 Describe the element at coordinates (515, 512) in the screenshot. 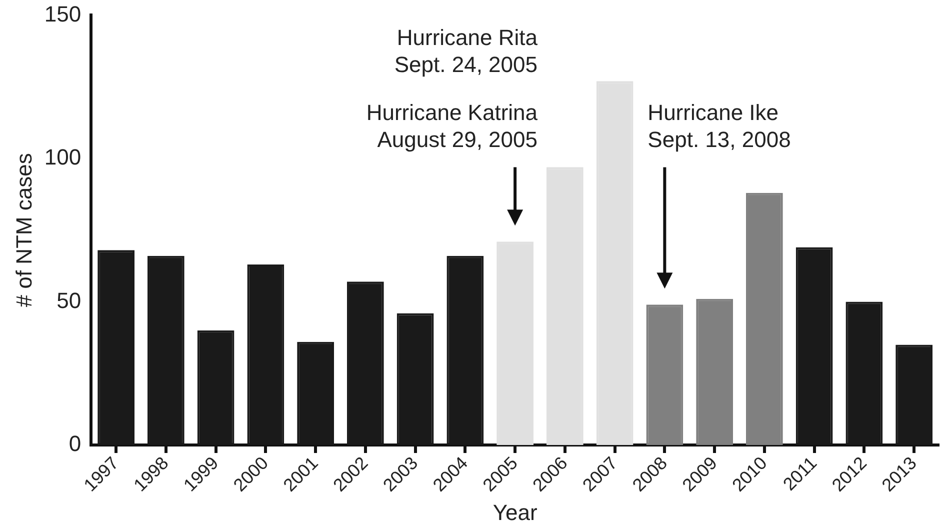

I see `x-axis-title: Year` at that location.